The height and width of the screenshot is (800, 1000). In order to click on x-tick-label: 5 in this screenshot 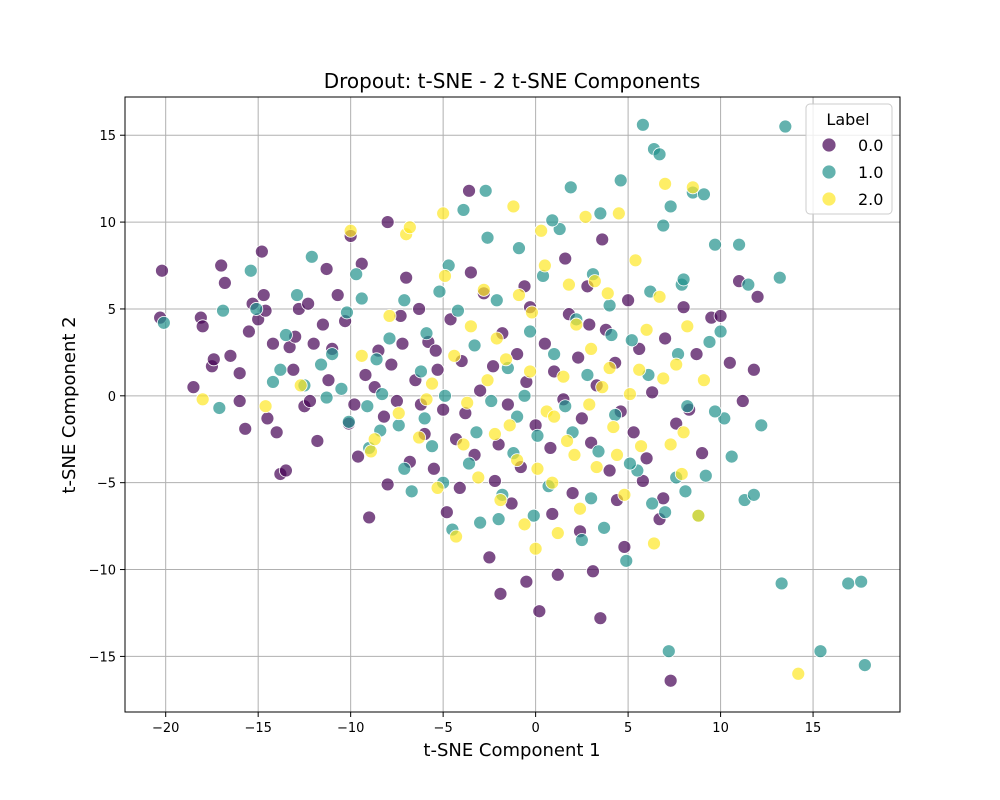, I will do `click(628, 728)`.